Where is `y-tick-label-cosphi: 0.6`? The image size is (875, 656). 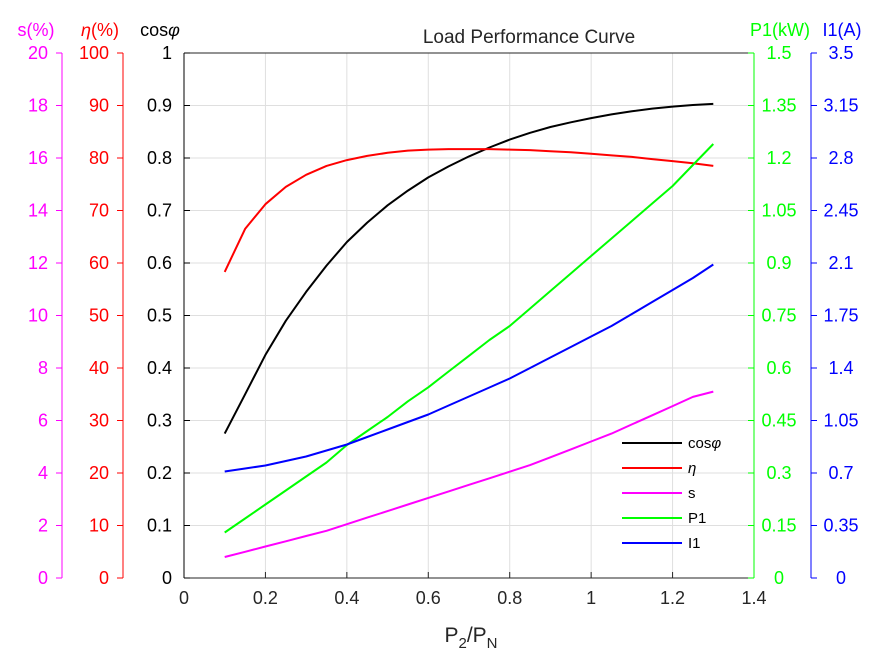
y-tick-label-cosphi: 0.6 is located at coordinates (159, 263).